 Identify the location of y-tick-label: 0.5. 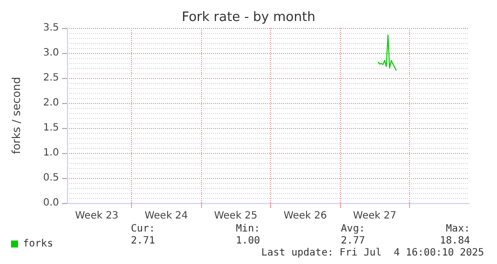
(51, 178).